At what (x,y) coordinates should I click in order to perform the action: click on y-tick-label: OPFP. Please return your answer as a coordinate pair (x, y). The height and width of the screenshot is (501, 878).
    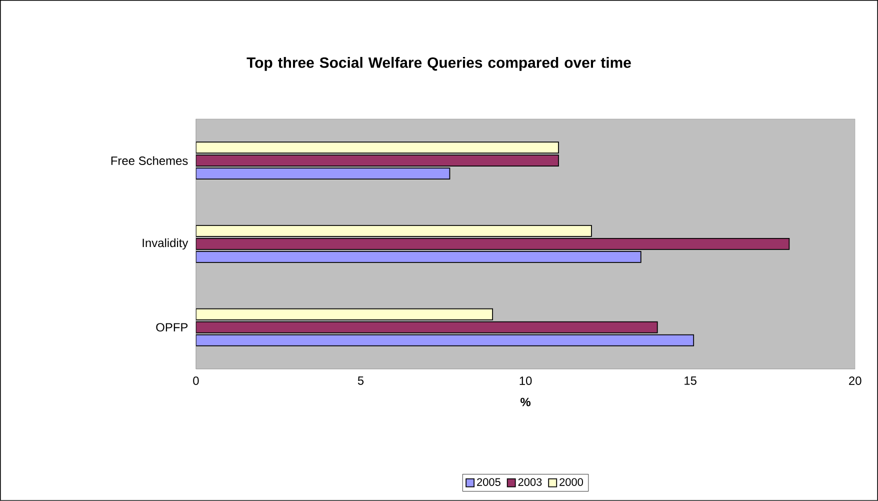
    Looking at the image, I should click on (172, 327).